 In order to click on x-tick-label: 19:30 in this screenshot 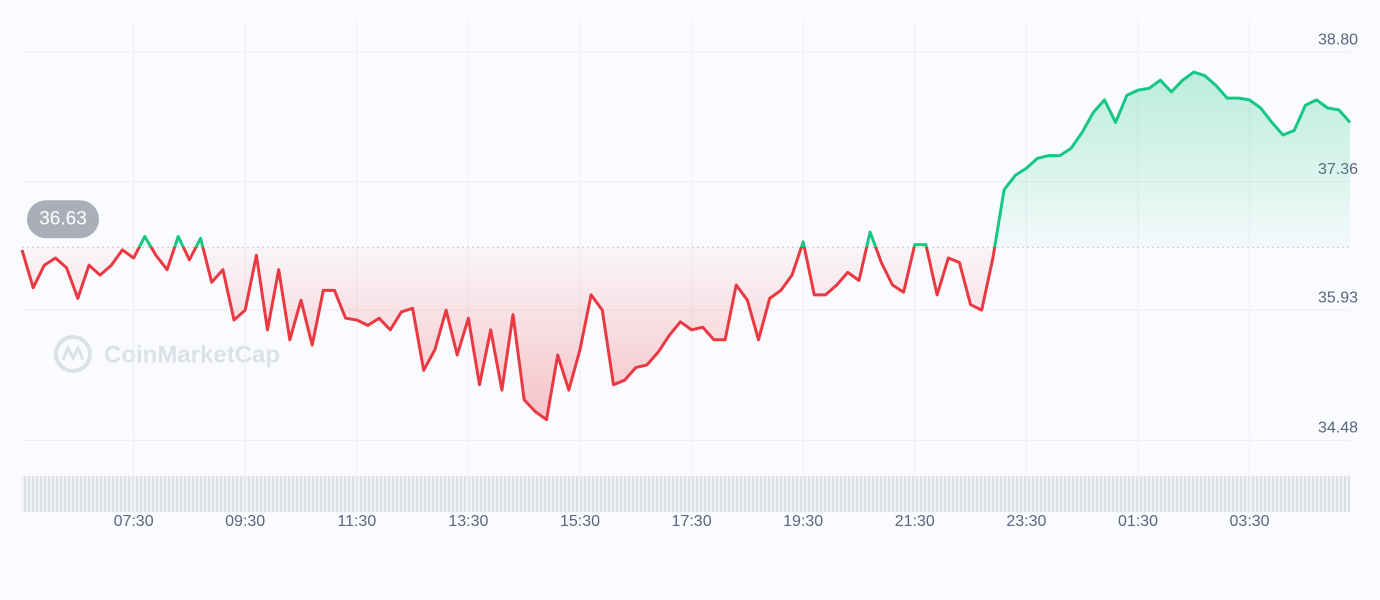, I will do `click(803, 521)`.